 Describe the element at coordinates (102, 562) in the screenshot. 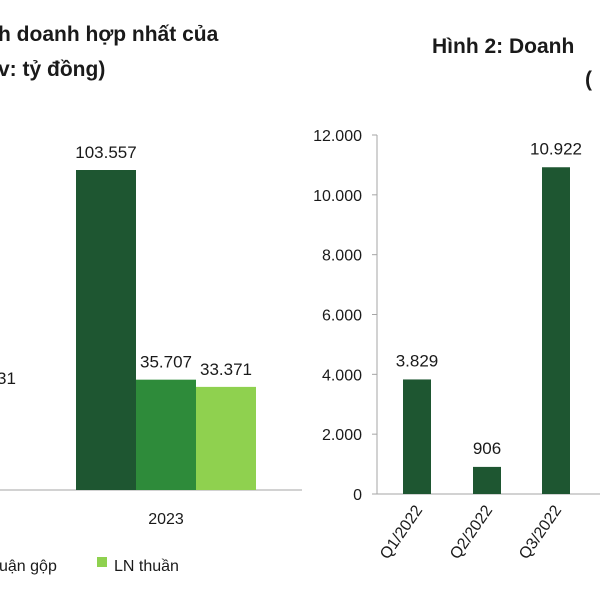

I see `legend-swatch-net-profit` at that location.